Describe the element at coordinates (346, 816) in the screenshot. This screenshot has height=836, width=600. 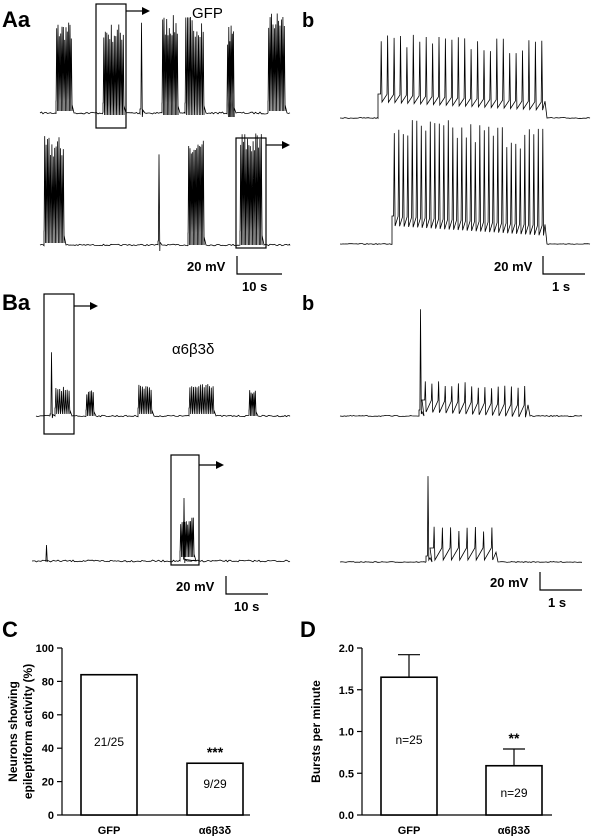
I see `y-tick-label: 0.0` at that location.